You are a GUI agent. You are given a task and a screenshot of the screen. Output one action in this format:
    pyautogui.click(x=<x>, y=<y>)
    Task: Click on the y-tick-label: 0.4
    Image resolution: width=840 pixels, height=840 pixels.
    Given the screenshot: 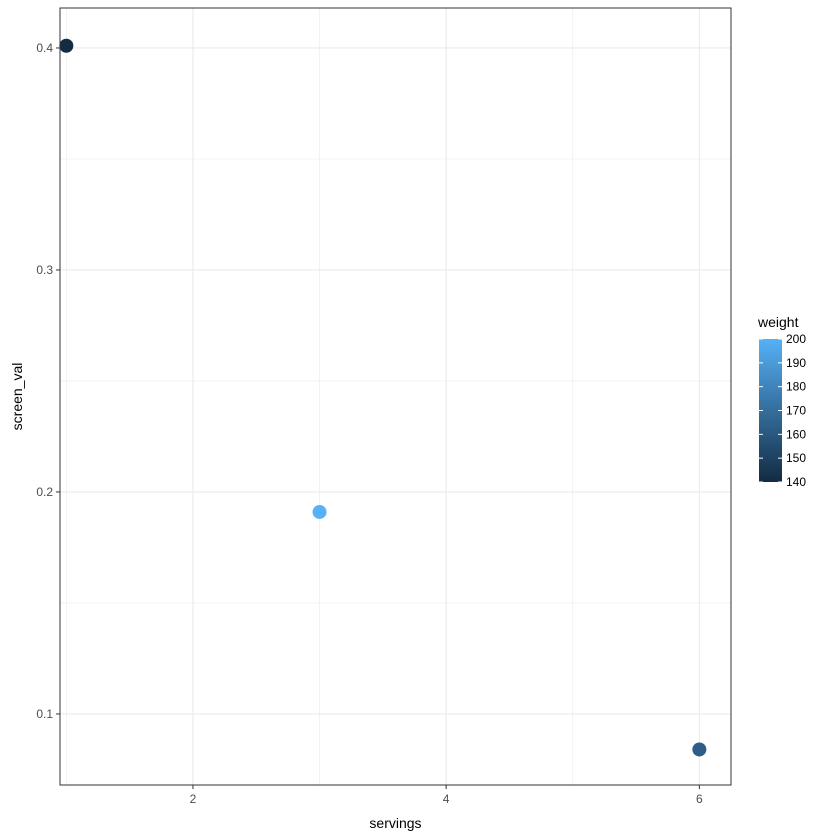 What is the action you would take?
    pyautogui.click(x=44, y=48)
    